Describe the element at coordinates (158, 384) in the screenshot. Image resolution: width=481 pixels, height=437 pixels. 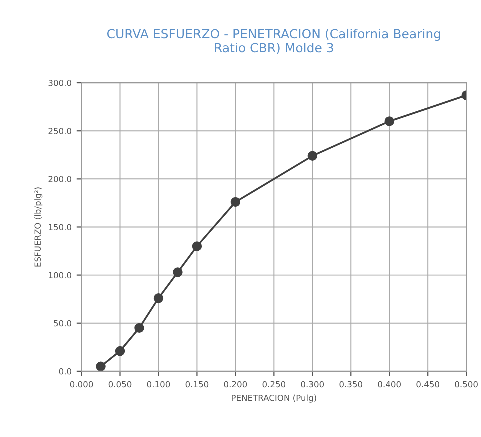
I see `x-tick-label: 0.100` at that location.